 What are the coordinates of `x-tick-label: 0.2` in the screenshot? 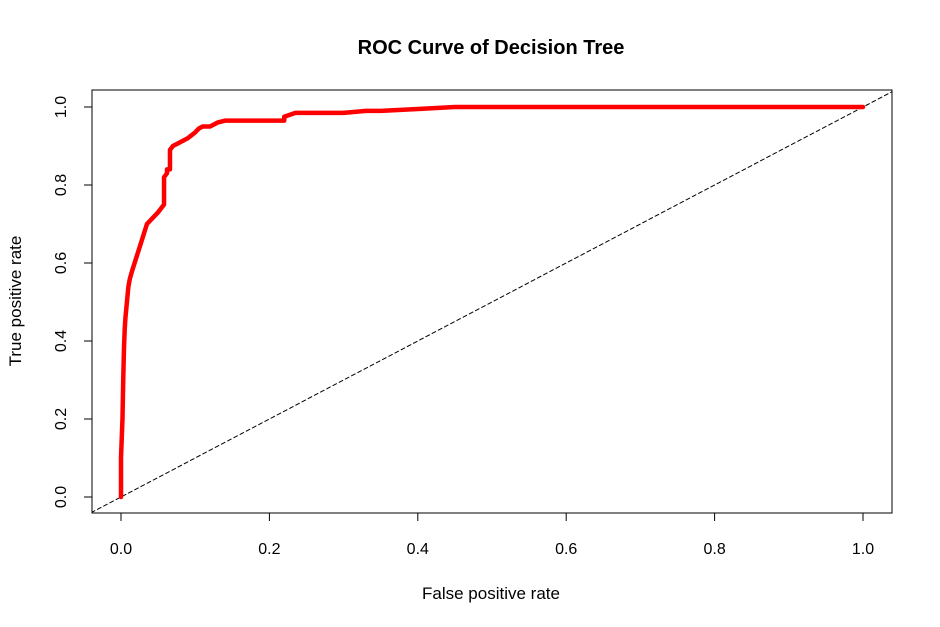 It's located at (269, 549).